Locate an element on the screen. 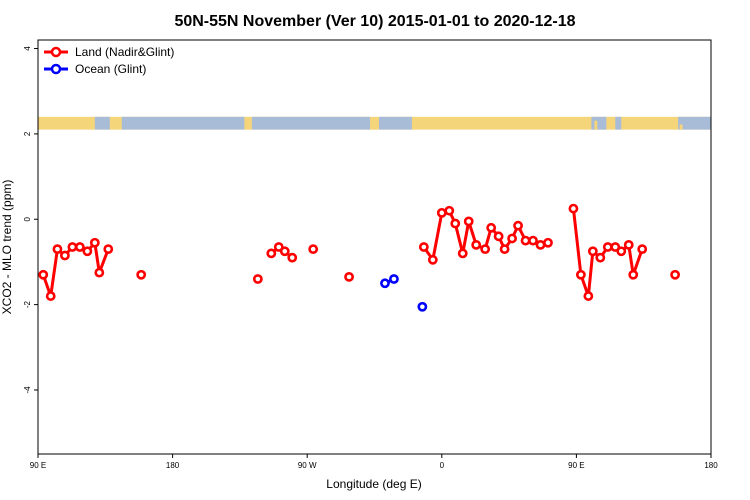 The width and height of the screenshot is (750, 500). y-tick-label: 0 is located at coordinates (27, 218).